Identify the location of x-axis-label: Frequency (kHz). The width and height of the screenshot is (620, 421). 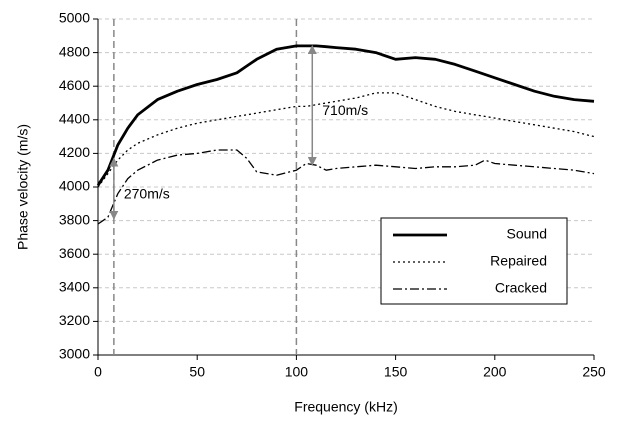
(345, 407).